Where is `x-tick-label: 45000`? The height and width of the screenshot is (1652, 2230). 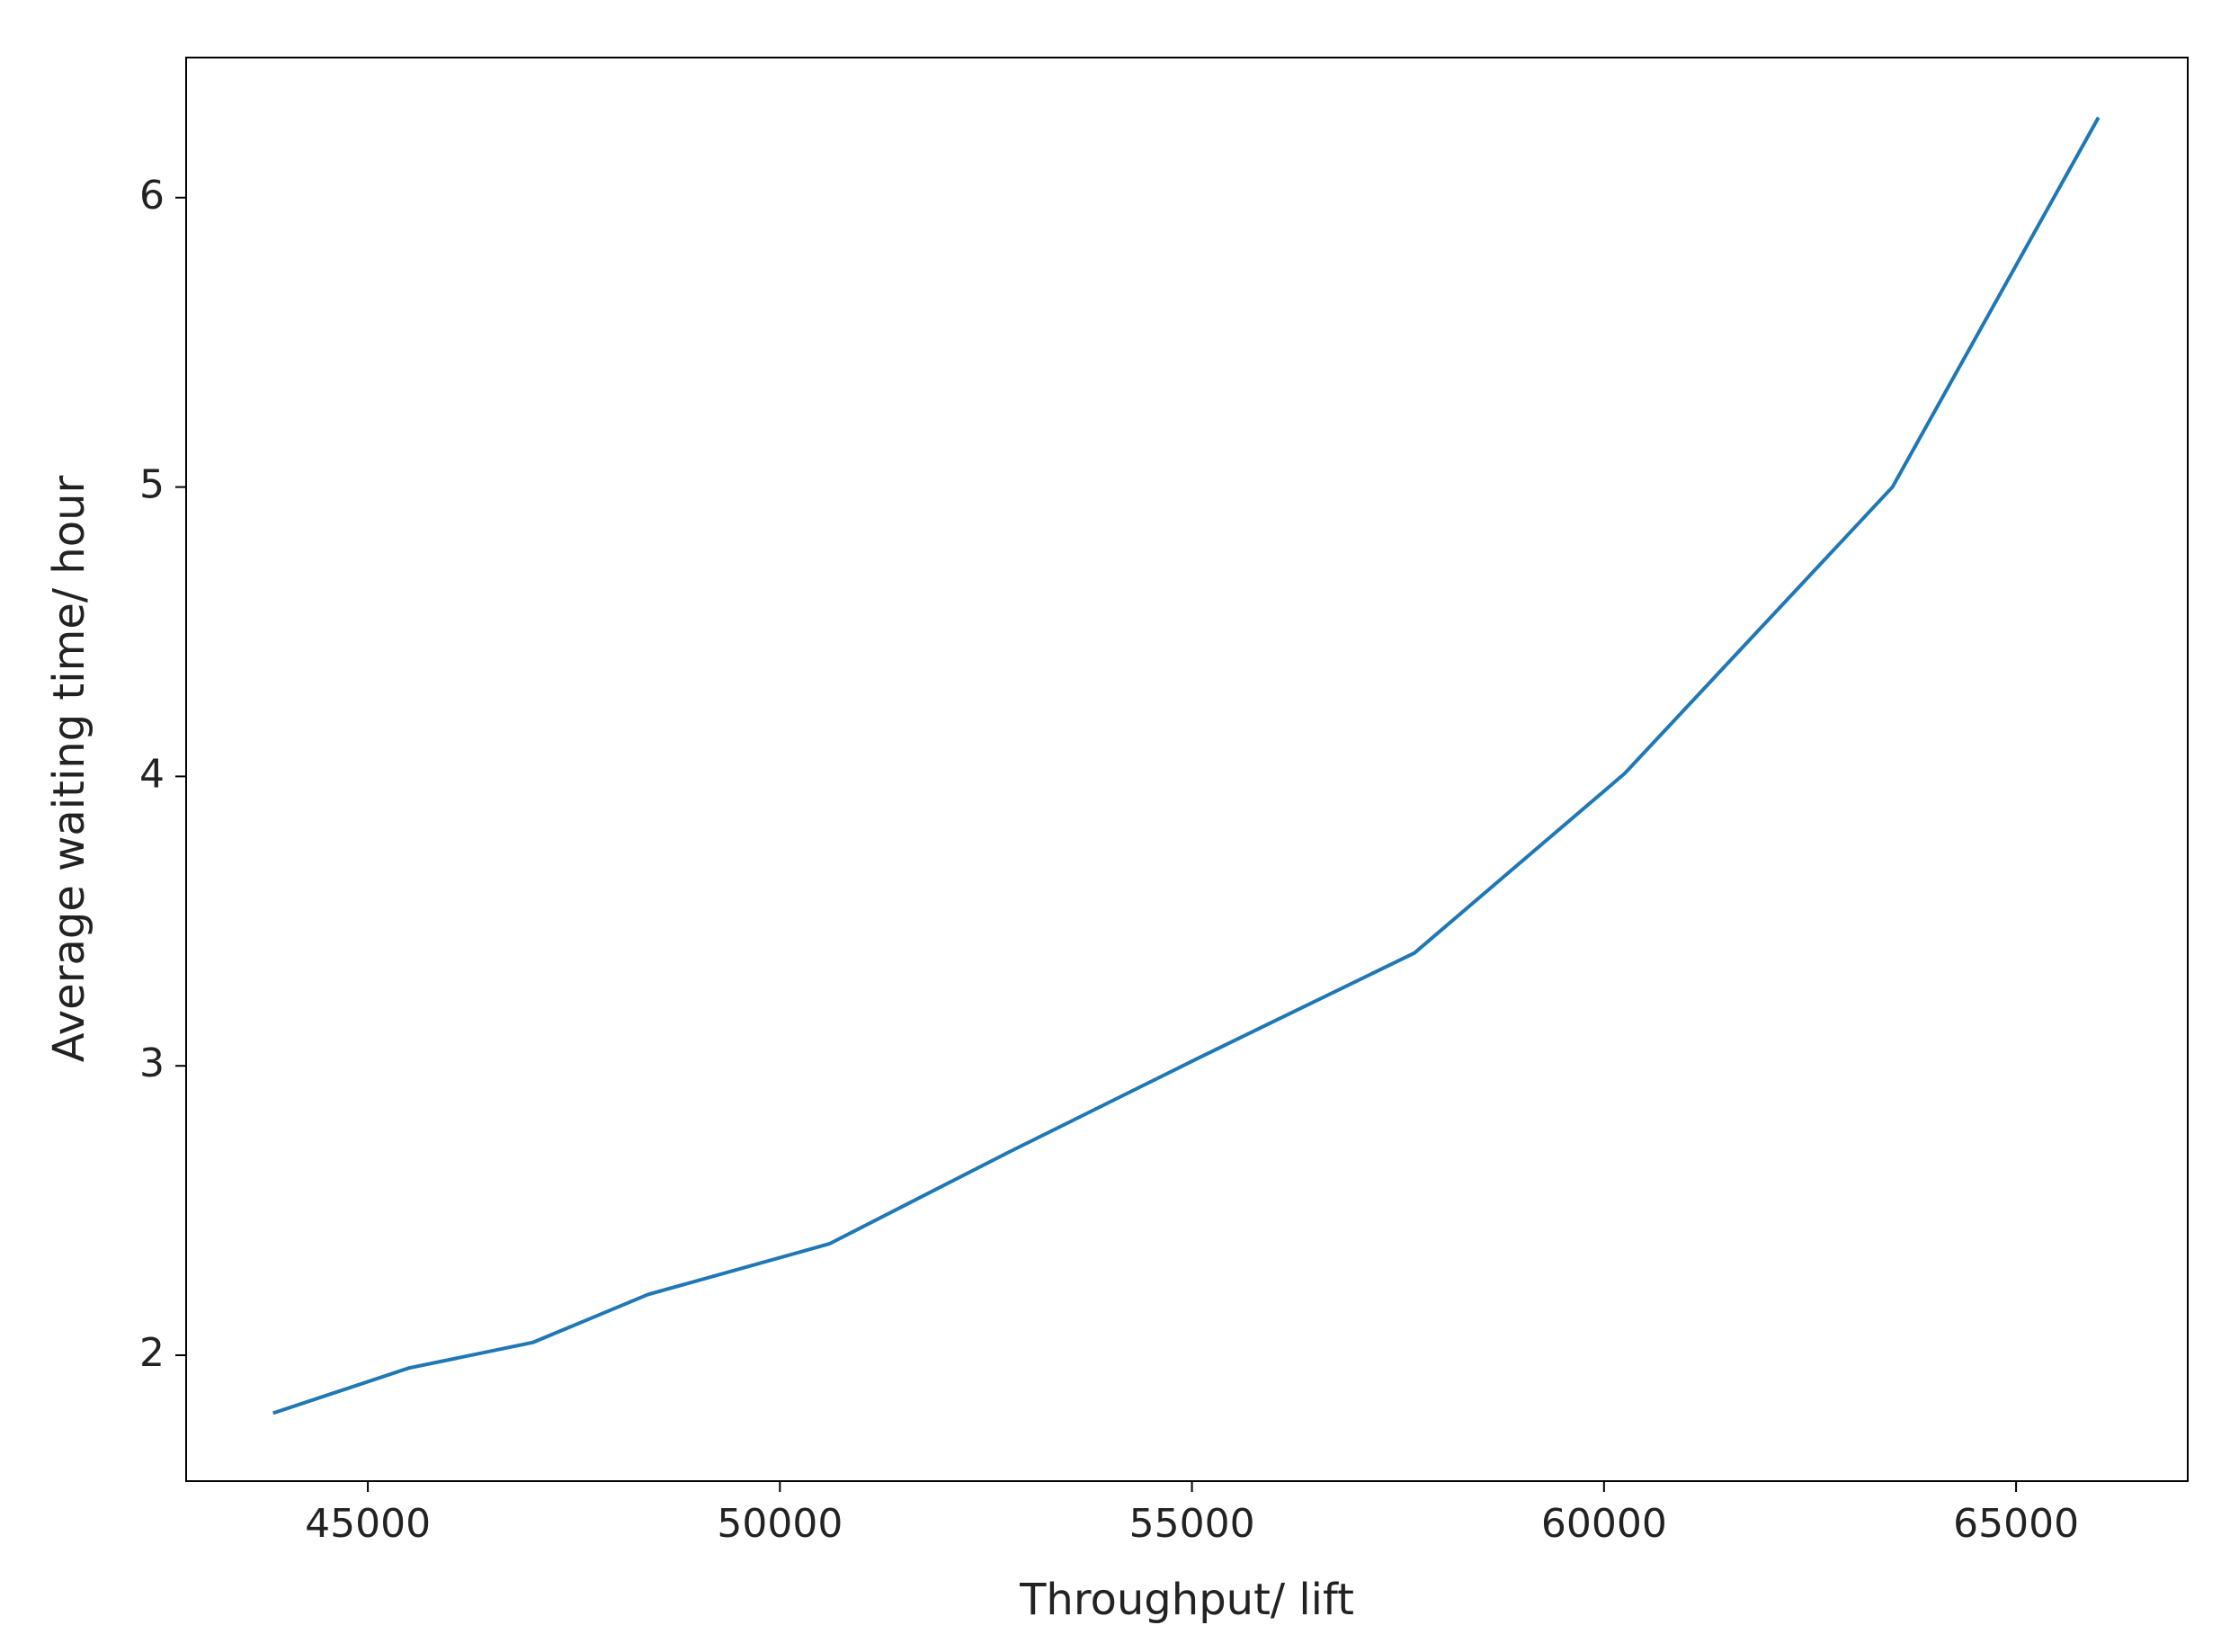 x-tick-label: 45000 is located at coordinates (368, 1524).